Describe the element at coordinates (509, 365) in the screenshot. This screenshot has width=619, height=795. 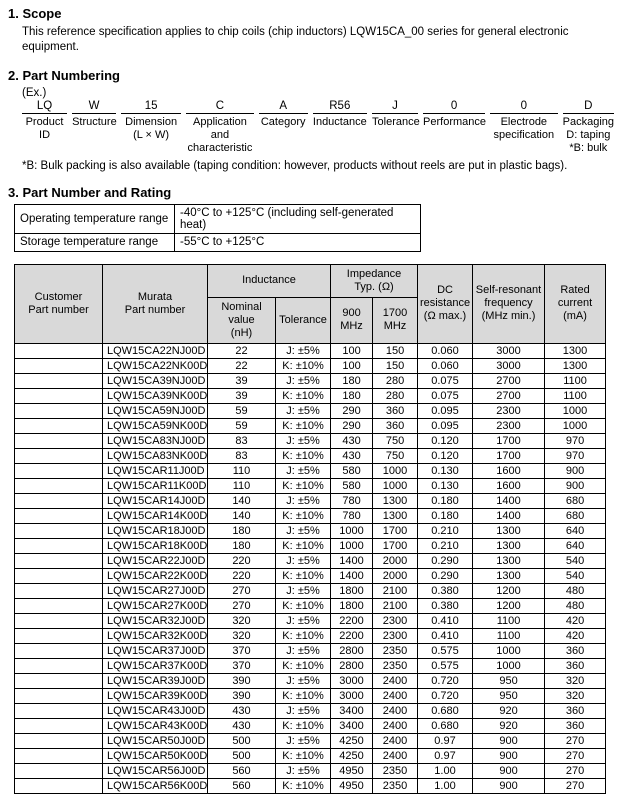
I see `table-cell: 3000` at that location.